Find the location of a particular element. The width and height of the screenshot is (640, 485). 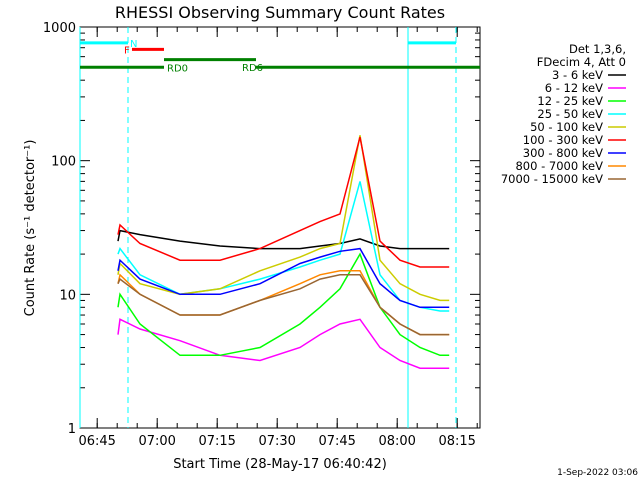

x-tick-label: 07:00 is located at coordinates (156, 441).